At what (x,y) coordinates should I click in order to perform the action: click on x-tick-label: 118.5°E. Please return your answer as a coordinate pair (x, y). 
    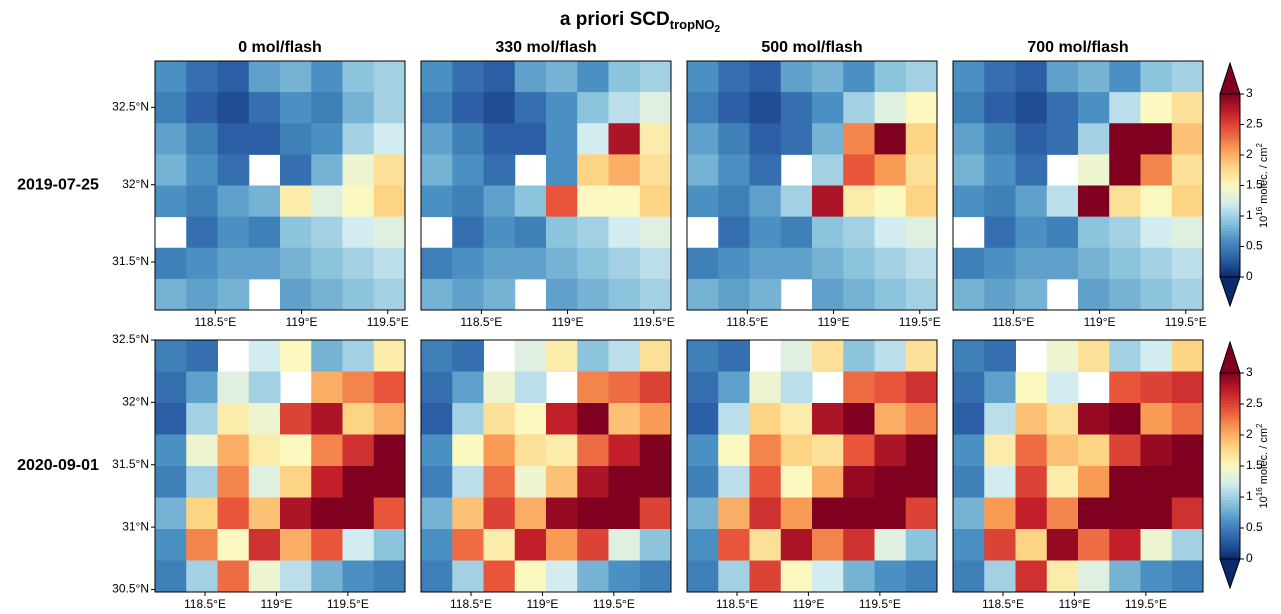
    Looking at the image, I should click on (205, 604).